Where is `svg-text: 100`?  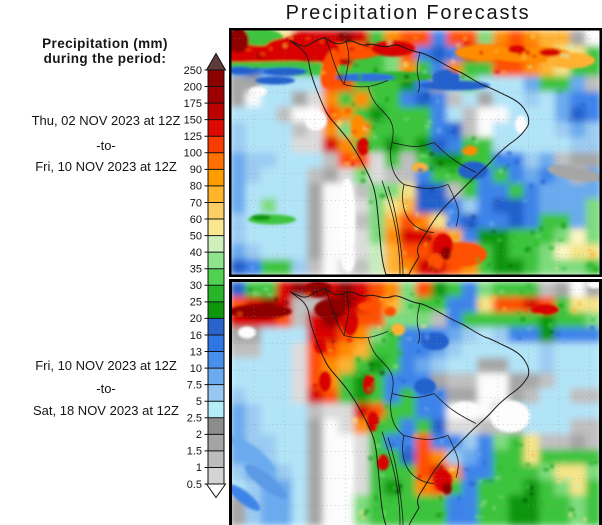 svg-text: 100 is located at coordinates (193, 154).